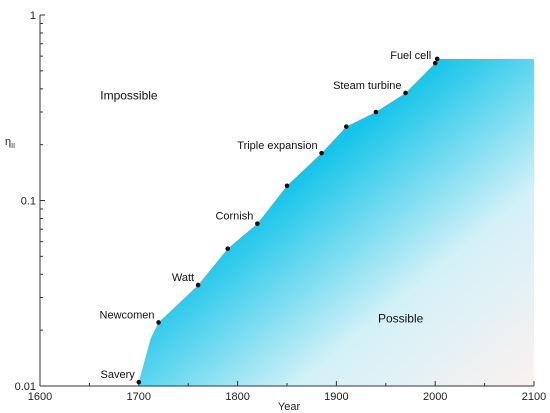  What do you see at coordinates (25, 387) in the screenshot?
I see `y-tick-label: 0.01` at bounding box center [25, 387].